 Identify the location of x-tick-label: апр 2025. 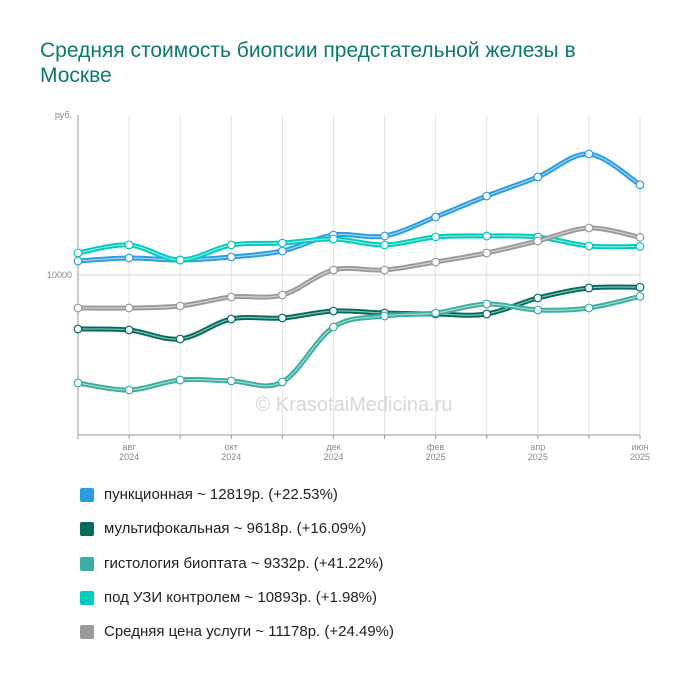
(537, 452).